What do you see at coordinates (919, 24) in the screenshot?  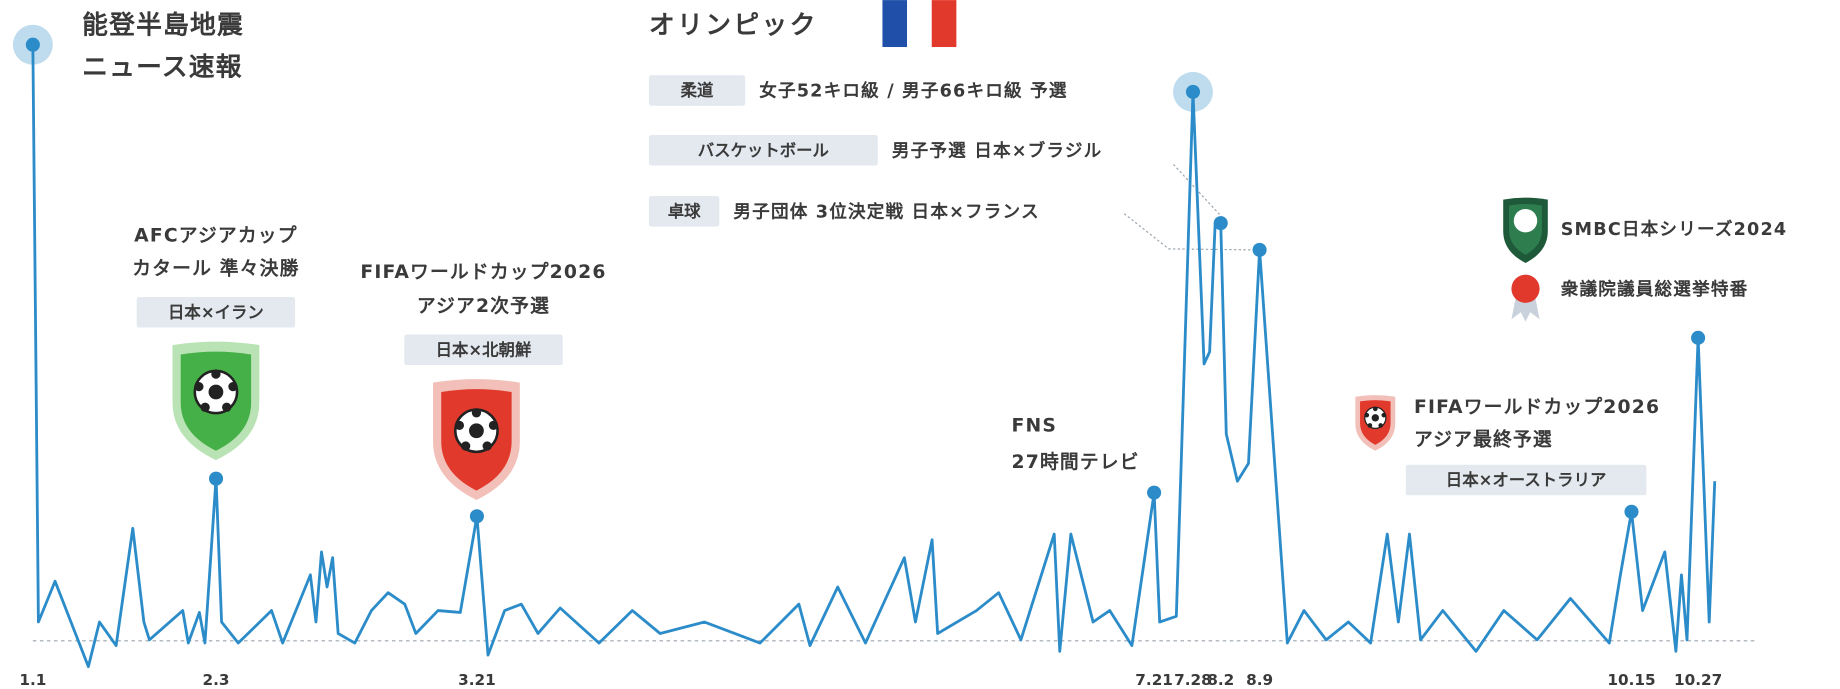 I see `french-flag` at bounding box center [919, 24].